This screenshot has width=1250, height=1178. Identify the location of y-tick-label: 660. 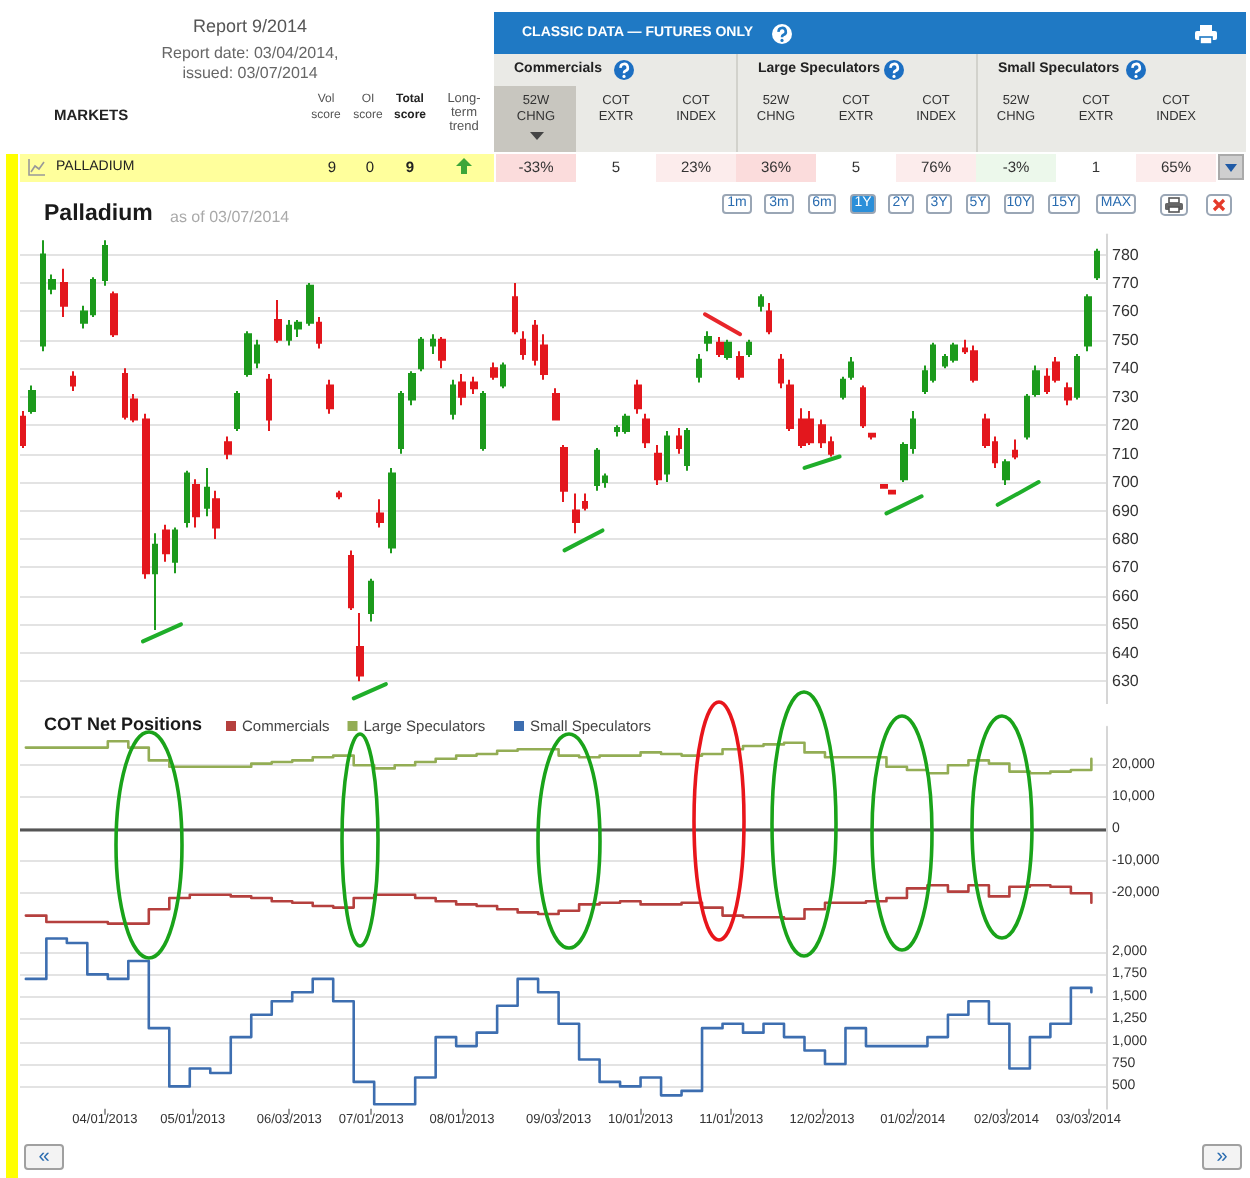
(1126, 595).